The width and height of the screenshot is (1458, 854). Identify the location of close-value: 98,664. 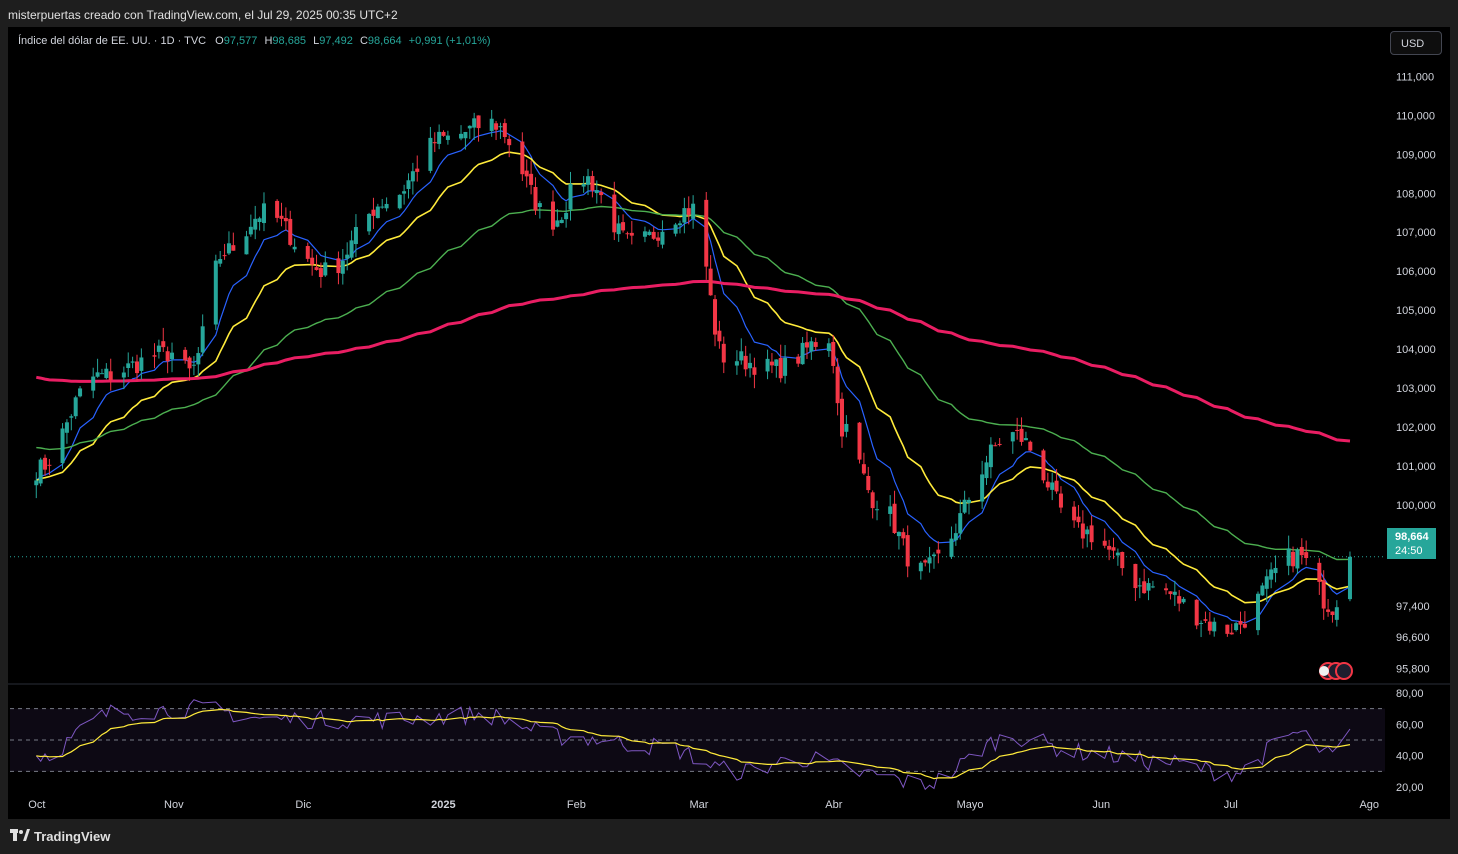
(384, 41).